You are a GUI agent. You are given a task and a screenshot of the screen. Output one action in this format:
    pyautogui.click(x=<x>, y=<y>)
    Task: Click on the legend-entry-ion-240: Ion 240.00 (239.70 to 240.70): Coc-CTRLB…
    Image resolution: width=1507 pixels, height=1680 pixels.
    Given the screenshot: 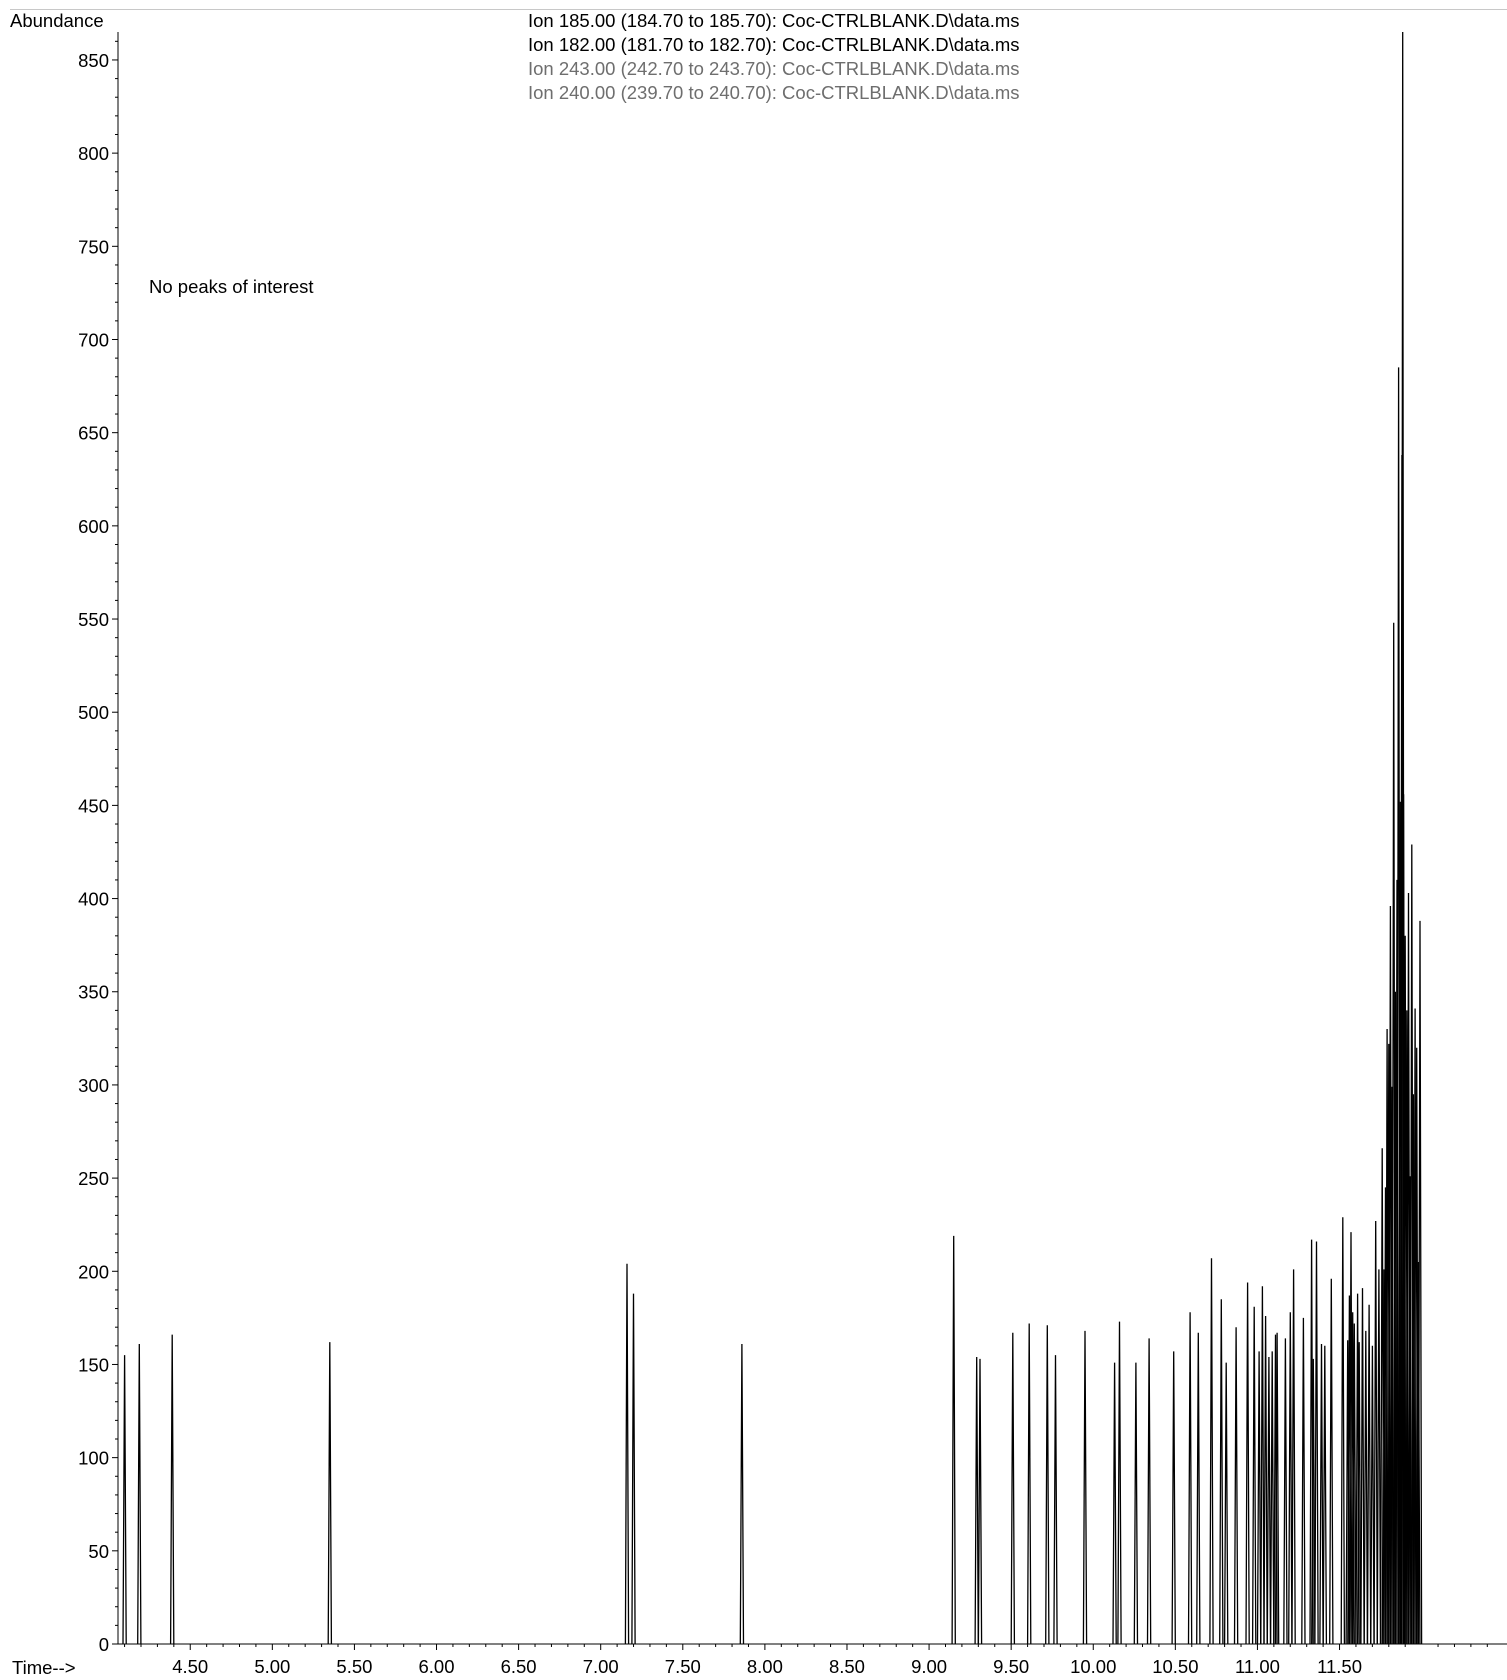 What is the action you would take?
    pyautogui.click(x=774, y=92)
    